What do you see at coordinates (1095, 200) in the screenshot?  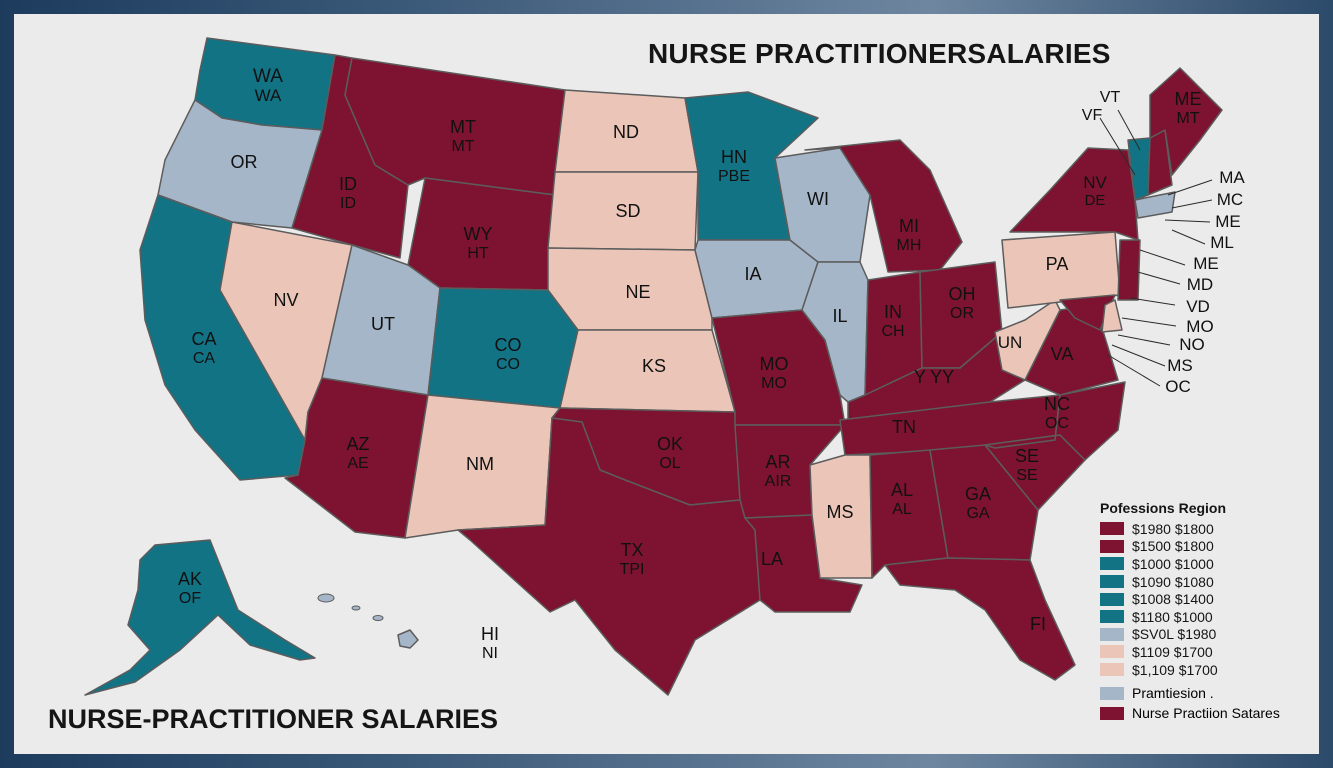 I see `state-sublabel-ny: DE` at bounding box center [1095, 200].